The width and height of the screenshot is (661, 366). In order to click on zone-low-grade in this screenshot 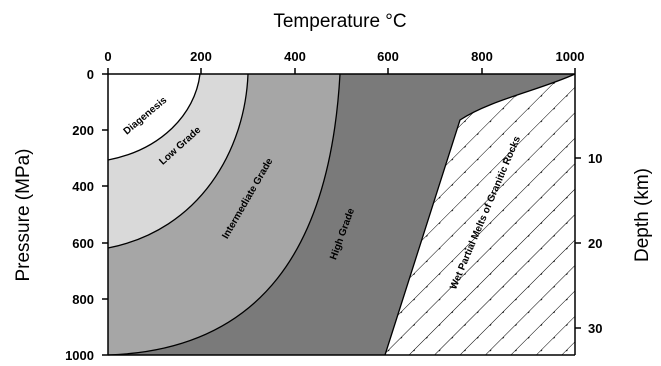, I will do `click(178, 161)`.